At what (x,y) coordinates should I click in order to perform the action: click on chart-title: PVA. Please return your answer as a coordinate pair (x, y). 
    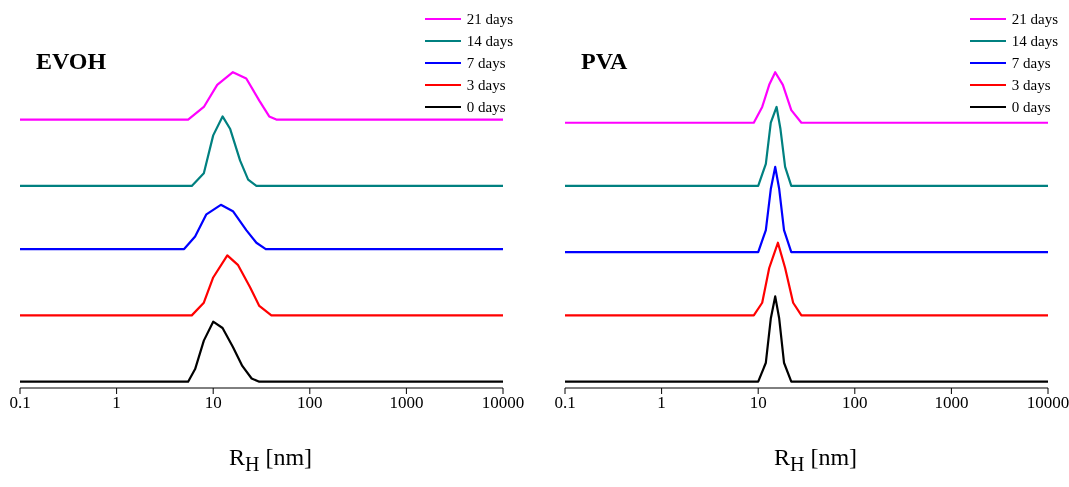
    Looking at the image, I should click on (604, 61).